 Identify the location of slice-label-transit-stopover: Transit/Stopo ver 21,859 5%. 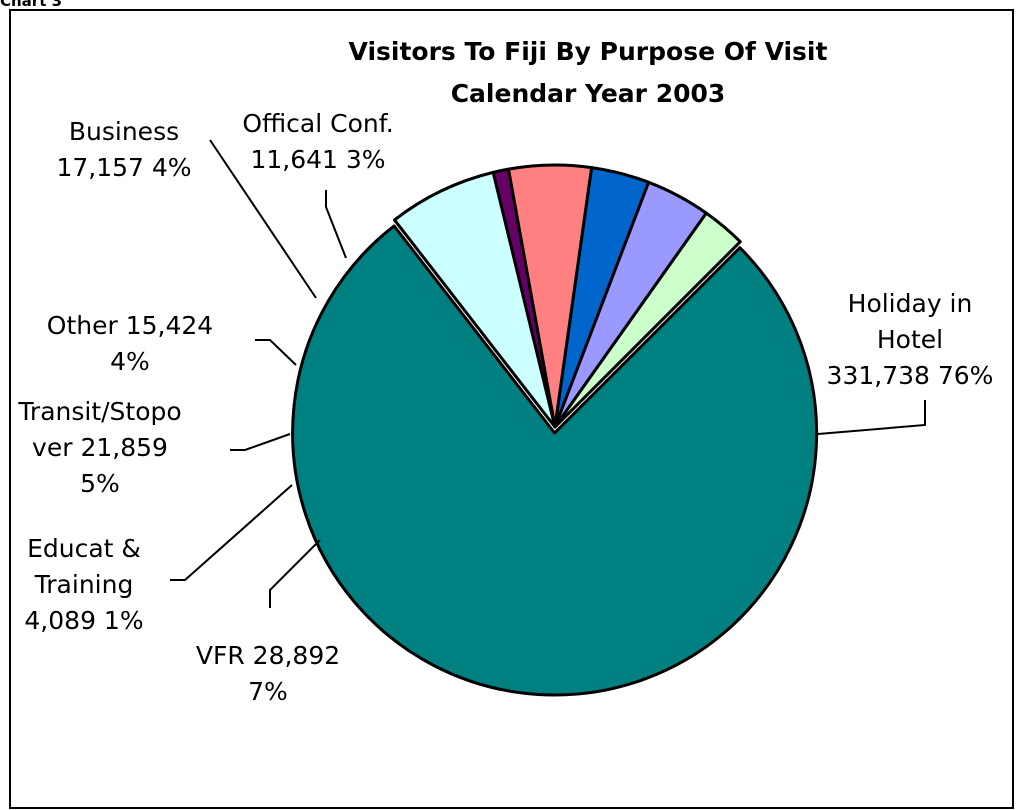
(99, 447).